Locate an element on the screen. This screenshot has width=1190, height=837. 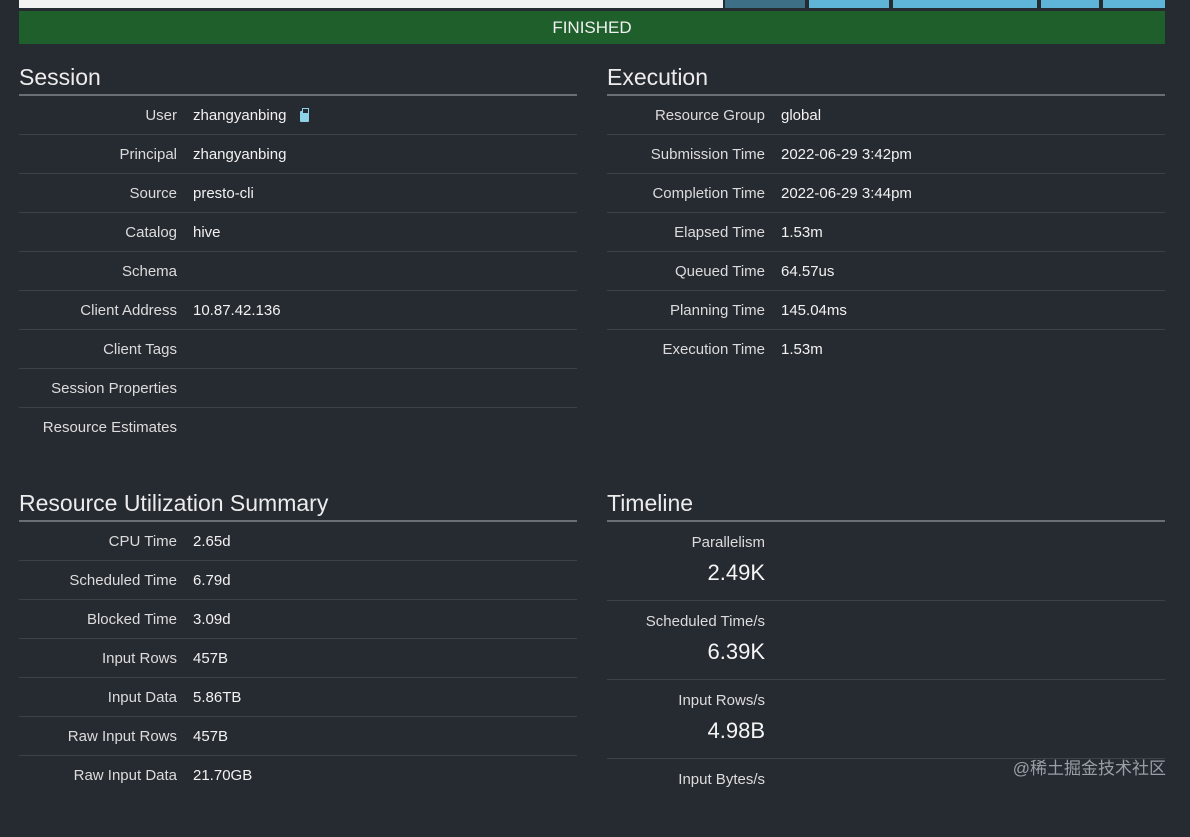
session-row-client-address: Client Address 10.87.42.136 is located at coordinates (298, 310).